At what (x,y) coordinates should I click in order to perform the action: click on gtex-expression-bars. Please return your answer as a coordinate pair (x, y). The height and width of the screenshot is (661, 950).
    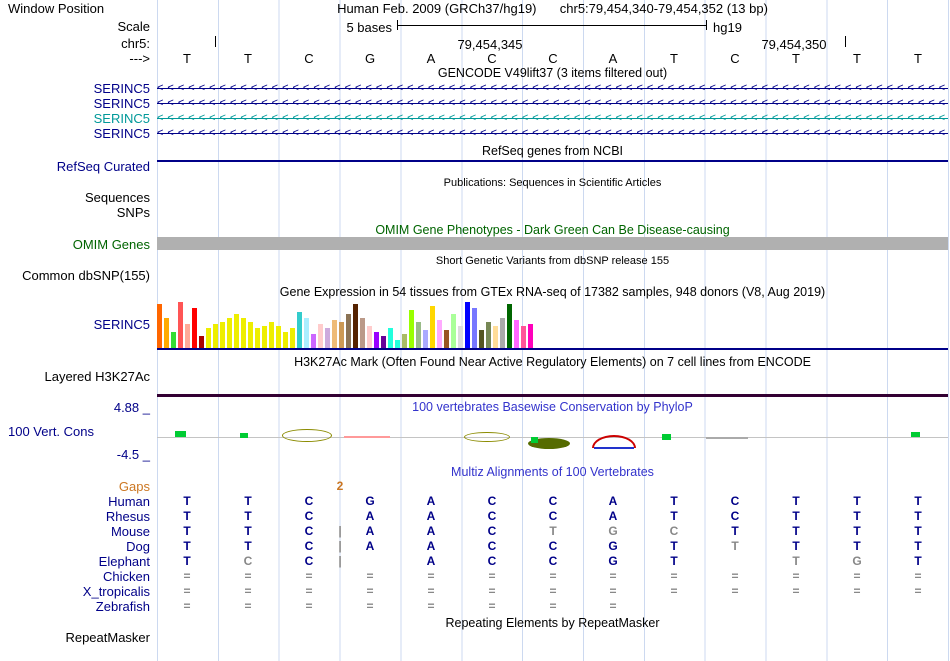
    Looking at the image, I should click on (552, 324).